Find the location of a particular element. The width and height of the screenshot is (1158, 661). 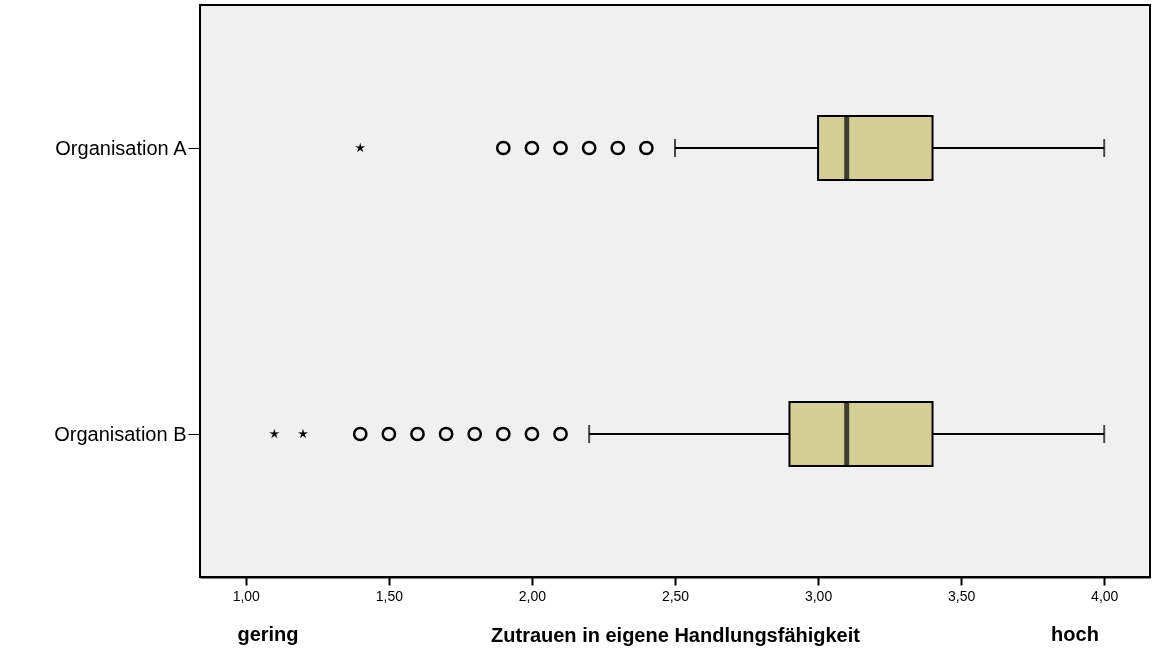

x-tick-label: 2,00 is located at coordinates (532, 595).